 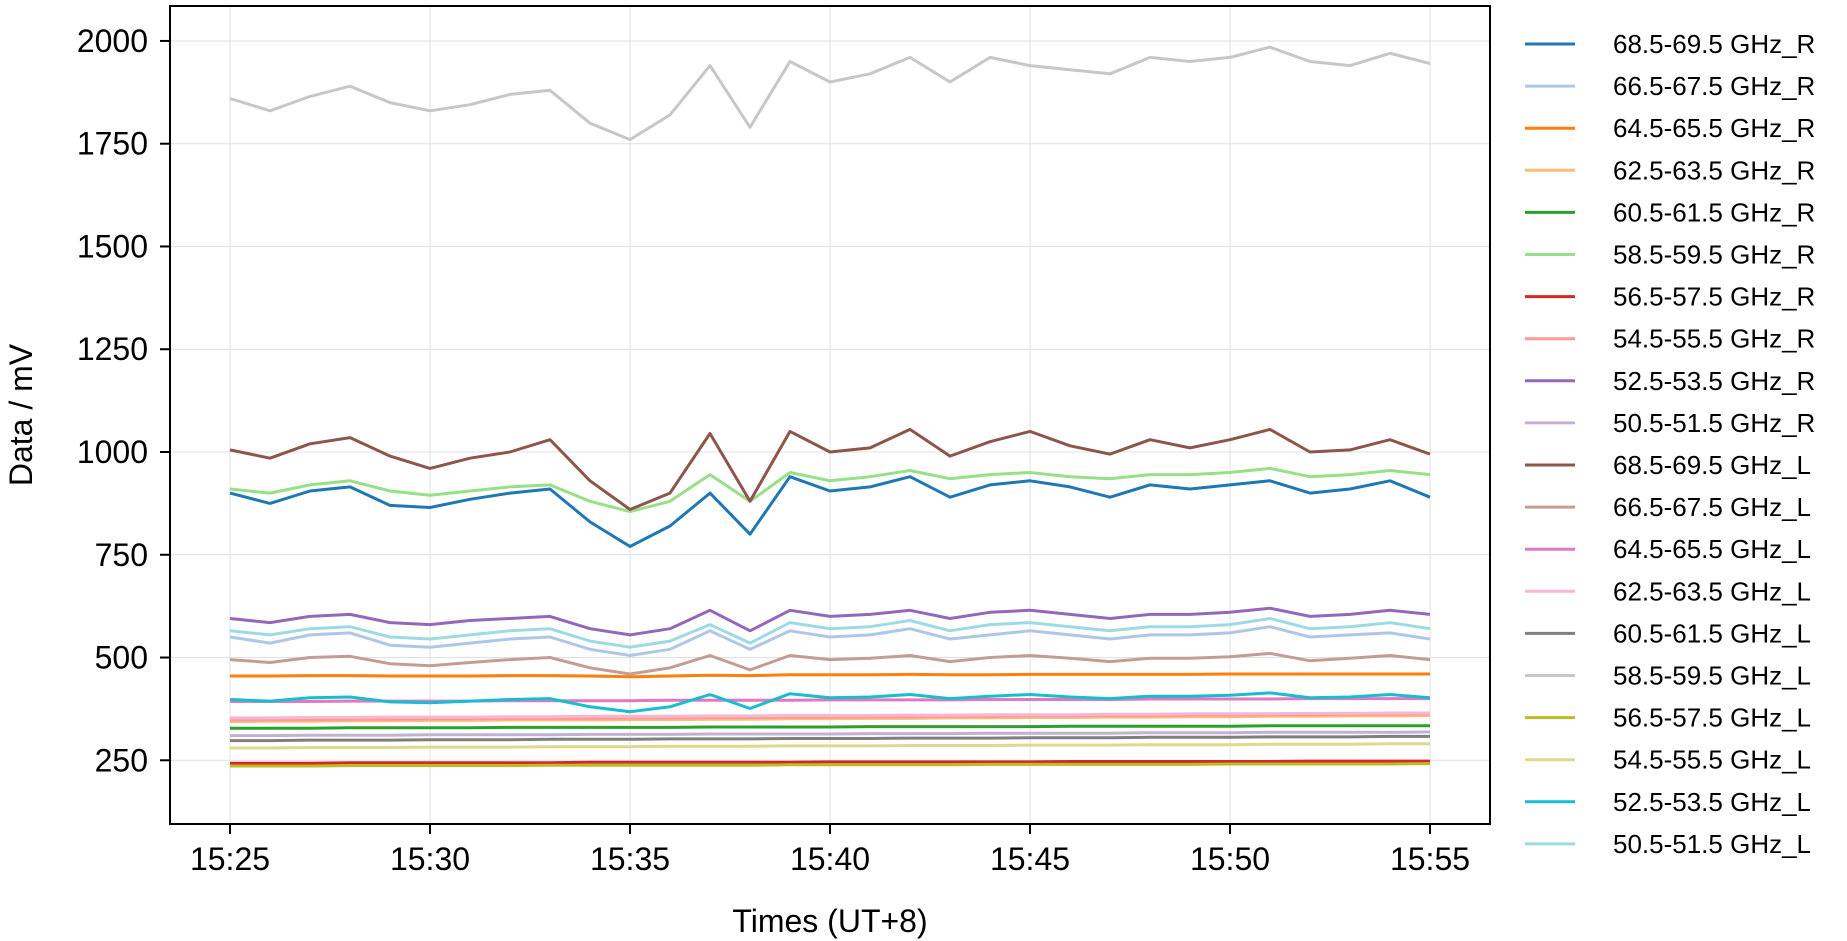 What do you see at coordinates (1714, 44) in the screenshot?
I see `legend-label: 68.5-69.5 GHz_R` at bounding box center [1714, 44].